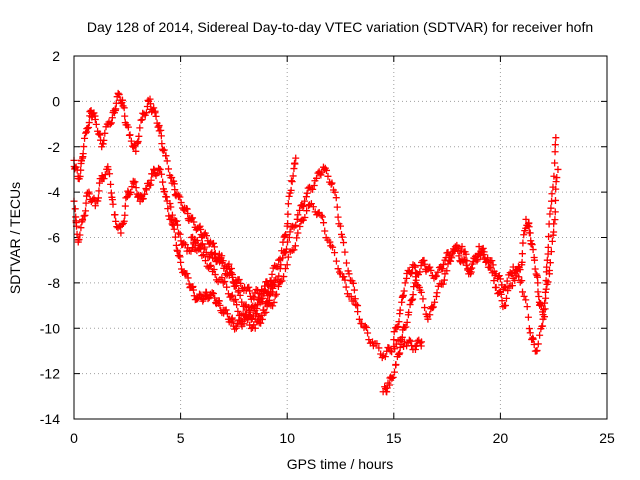  Describe the element at coordinates (54, 238) in the screenshot. I see `y-tick-label: -6` at that location.